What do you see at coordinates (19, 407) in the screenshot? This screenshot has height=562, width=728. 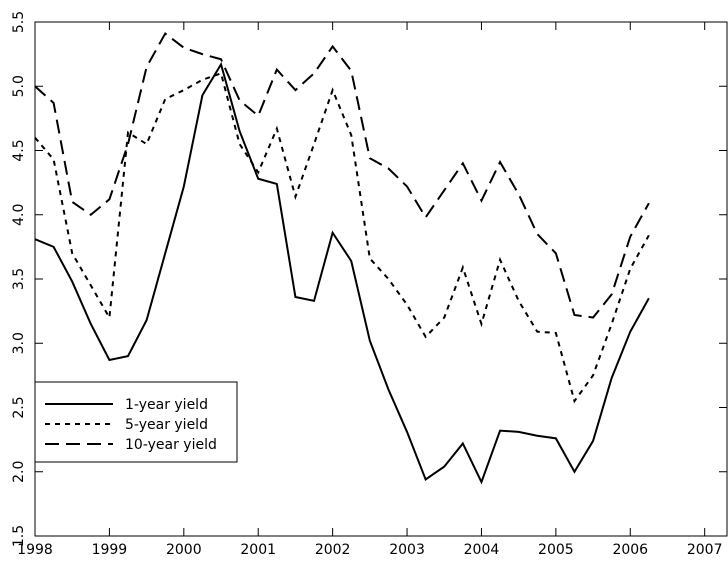 I see `y-tick-label: 2.5` at bounding box center [19, 407].